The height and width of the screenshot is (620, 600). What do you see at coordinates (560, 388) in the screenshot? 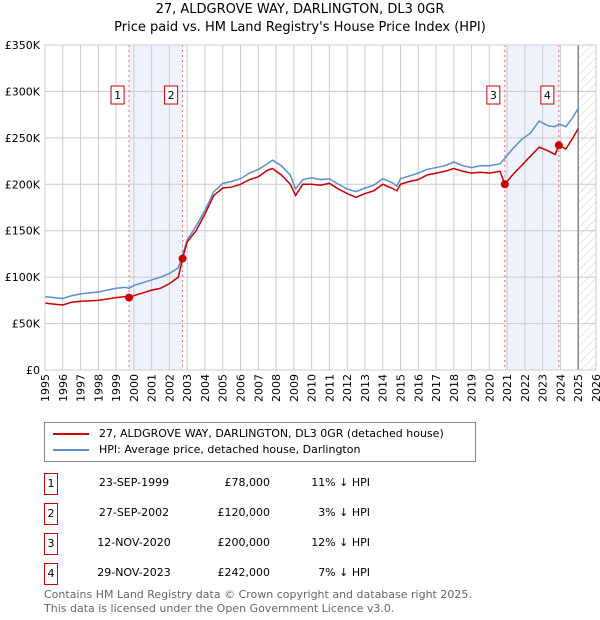
I see `x-tick-label: 2024` at bounding box center [560, 388].